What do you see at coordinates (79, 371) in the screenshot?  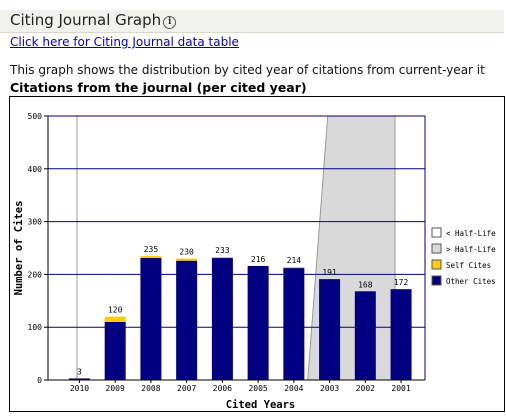 I see `data-label: 3` at bounding box center [79, 371].